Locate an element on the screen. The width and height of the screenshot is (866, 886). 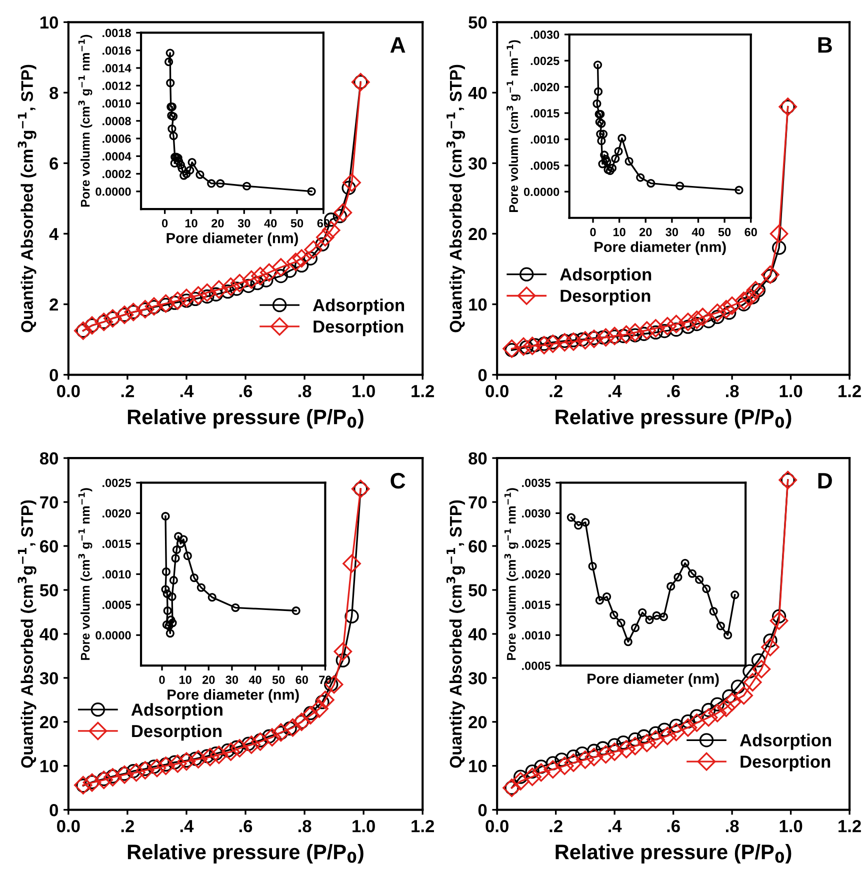
y-tick-label: .0018 is located at coordinates (116, 33).